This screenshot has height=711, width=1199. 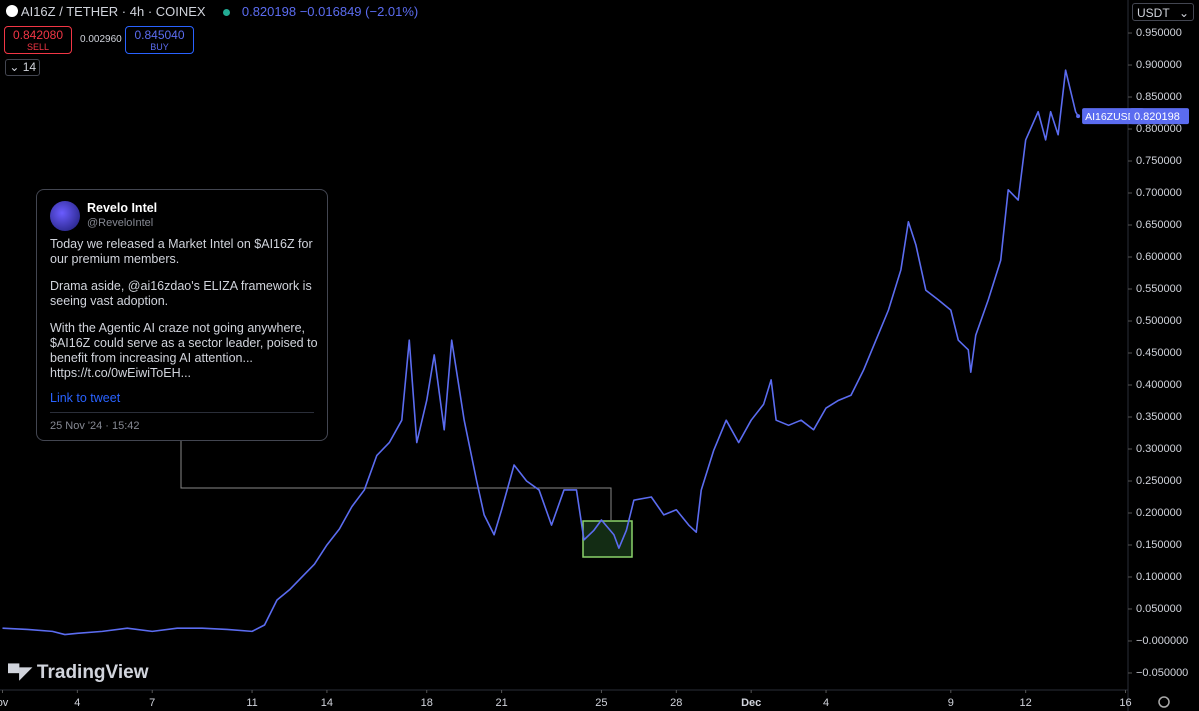 I want to click on indicator-value: 14, so click(x=29, y=67).